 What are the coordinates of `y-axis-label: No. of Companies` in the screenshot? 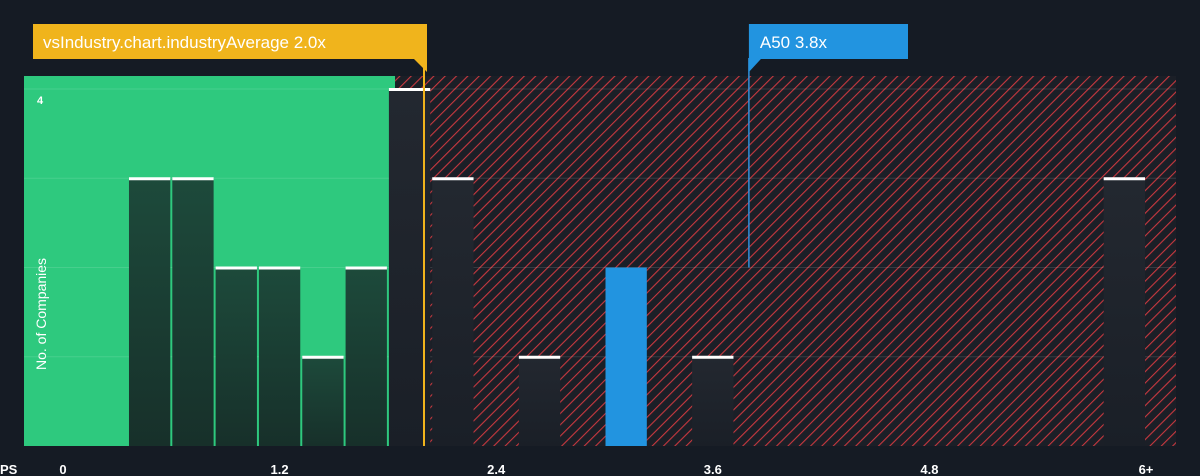 It's located at (41, 314).